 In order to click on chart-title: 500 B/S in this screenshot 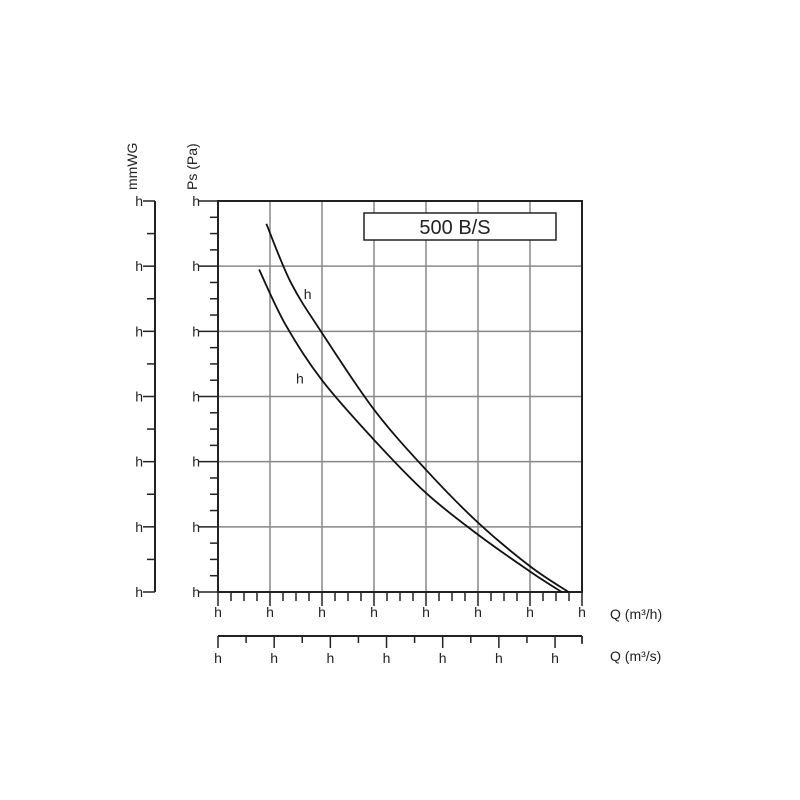, I will do `click(454, 228)`.